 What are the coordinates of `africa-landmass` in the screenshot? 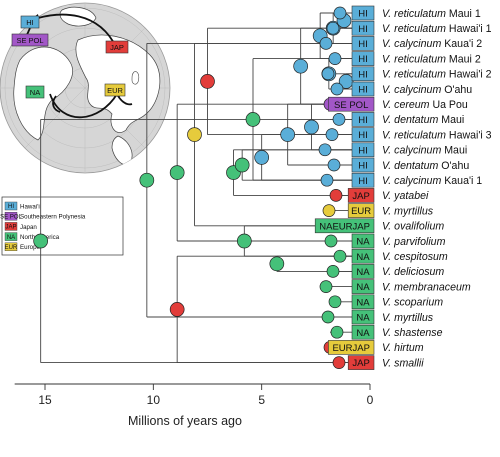 It's located at (122, 150).